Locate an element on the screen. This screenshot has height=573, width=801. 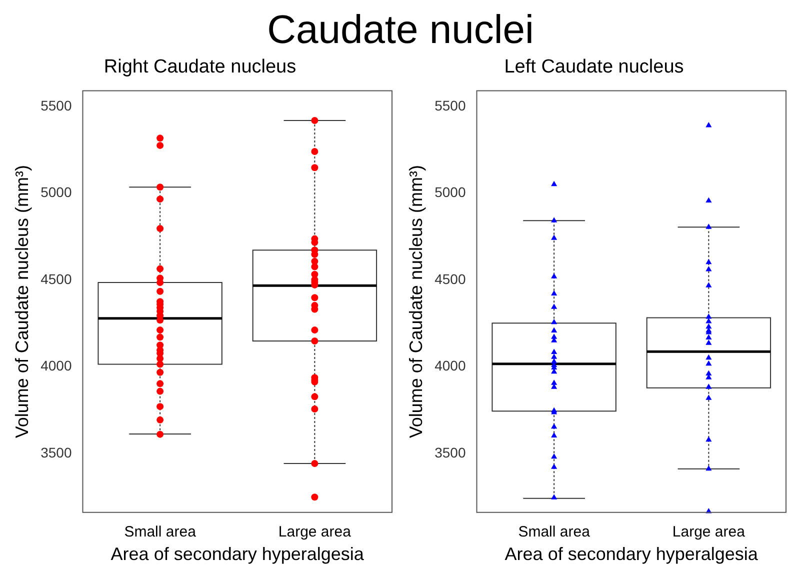
chart-title: Right Caudate nucleus is located at coordinates (200, 67).